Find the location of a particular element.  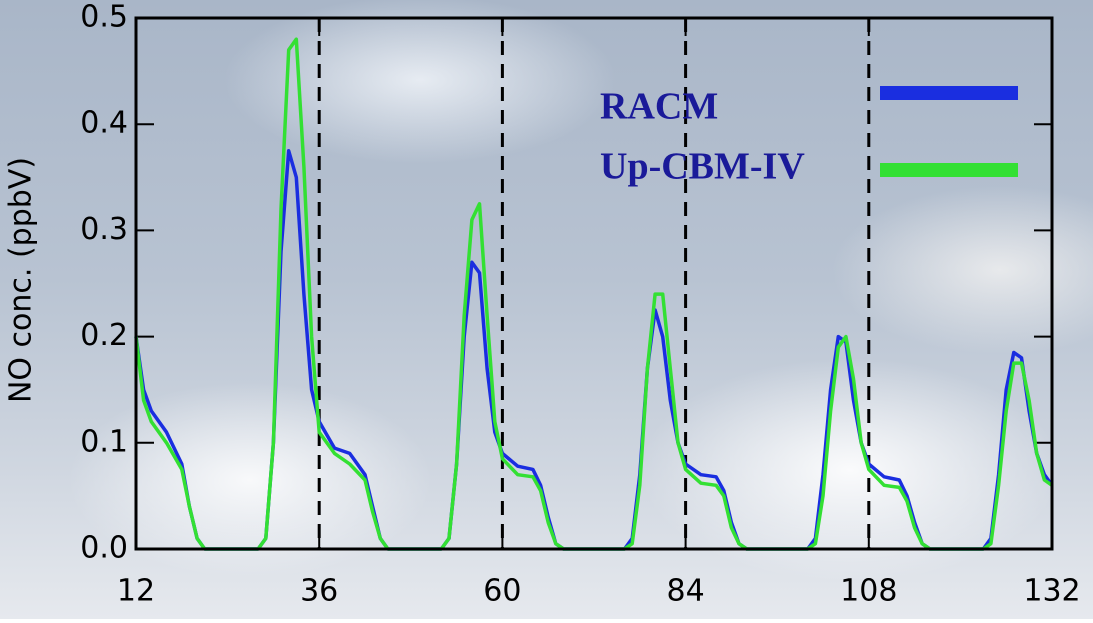

y-tick-label: 0.3 is located at coordinates (104, 229).